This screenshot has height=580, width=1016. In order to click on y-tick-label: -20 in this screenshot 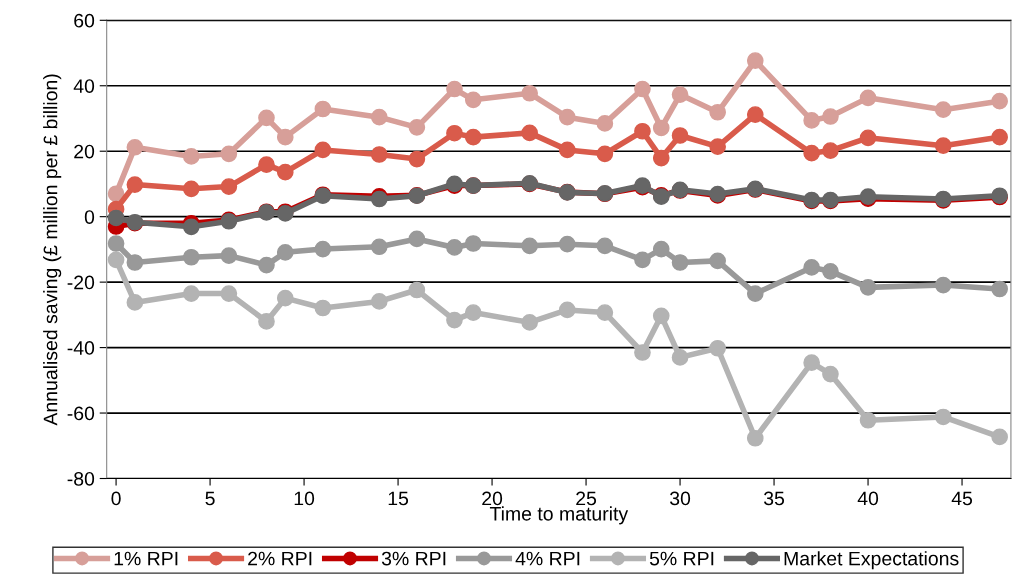, I will do `click(81, 282)`.